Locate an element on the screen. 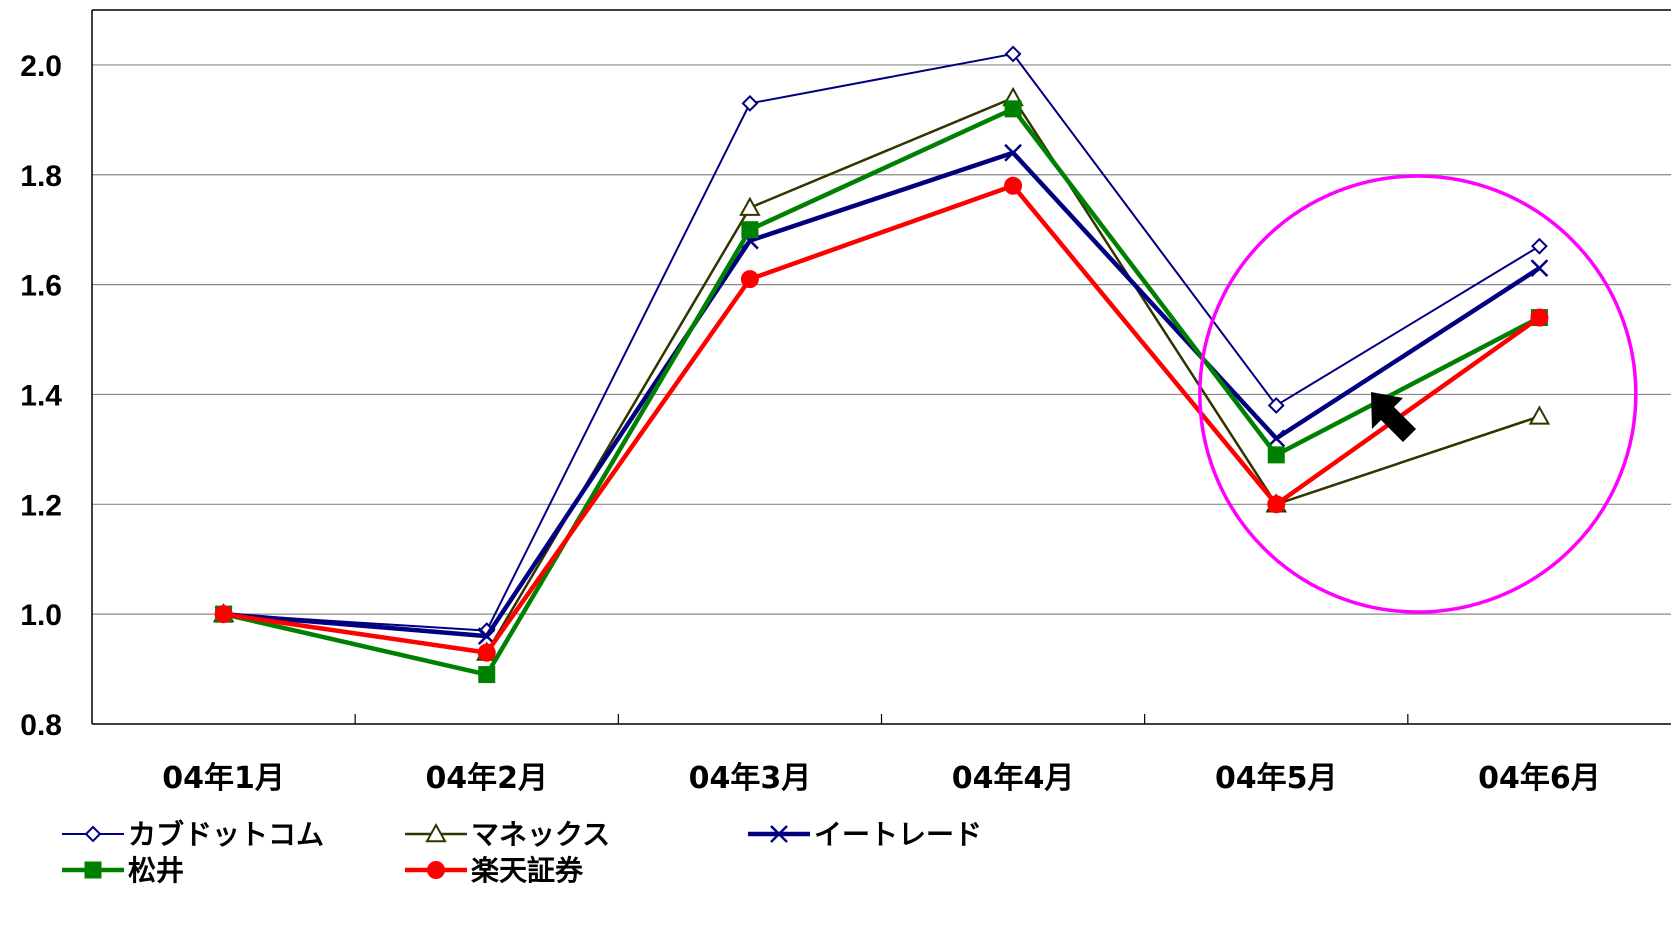  x-tick-label: 04年1月 is located at coordinates (223, 778).